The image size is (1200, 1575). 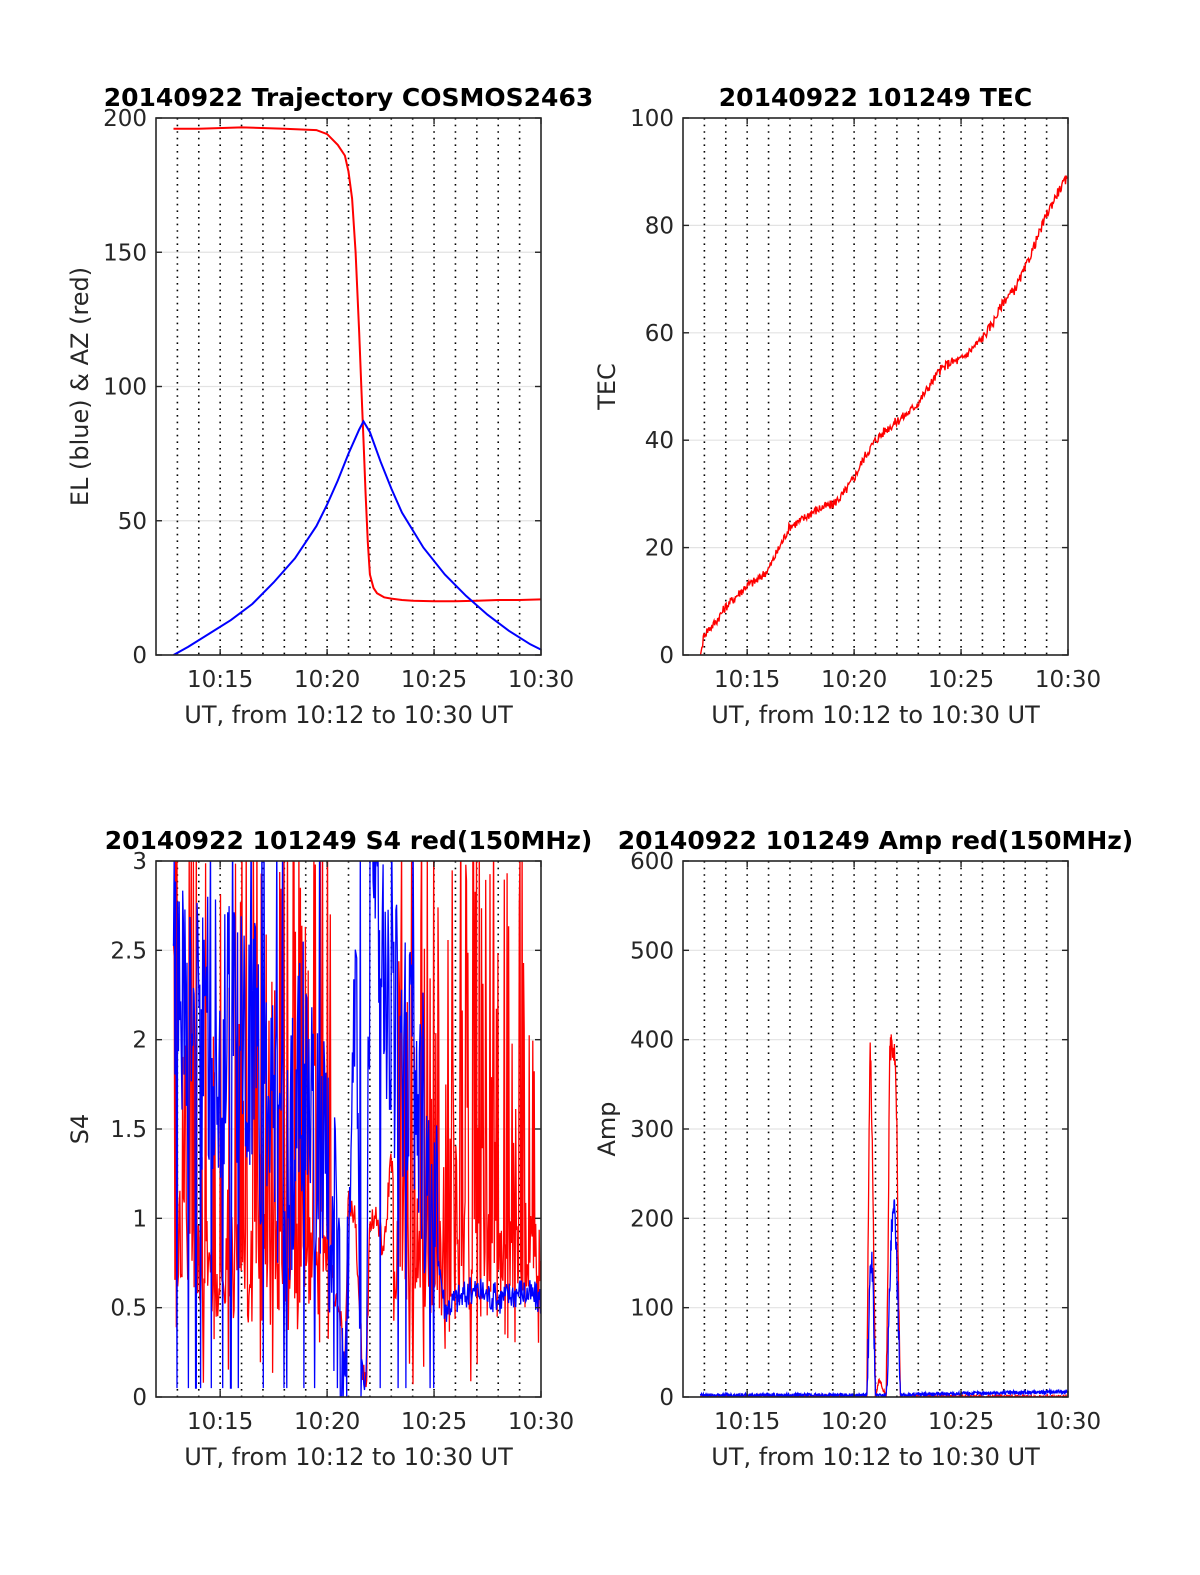 I want to click on y-tick-label: 80, so click(x=659, y=226).